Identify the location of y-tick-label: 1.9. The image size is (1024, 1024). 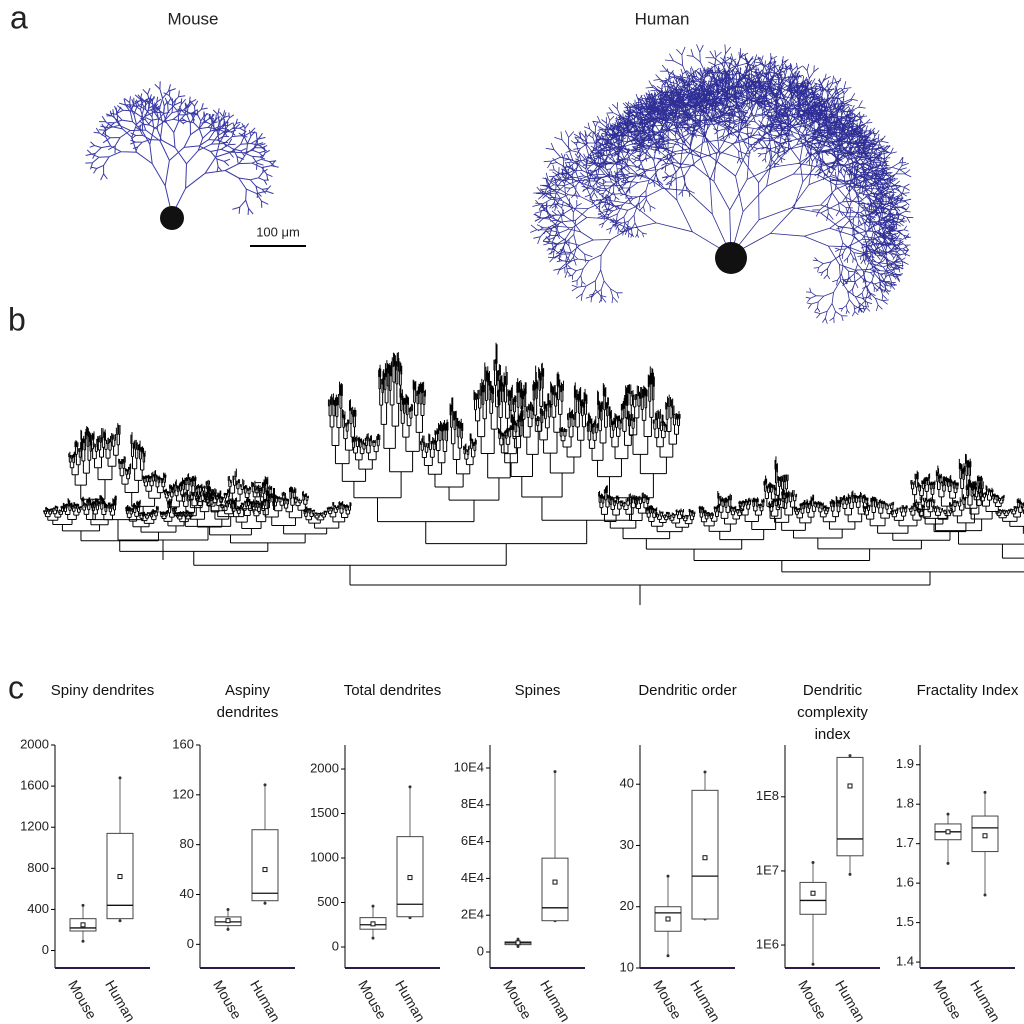
(905, 763).